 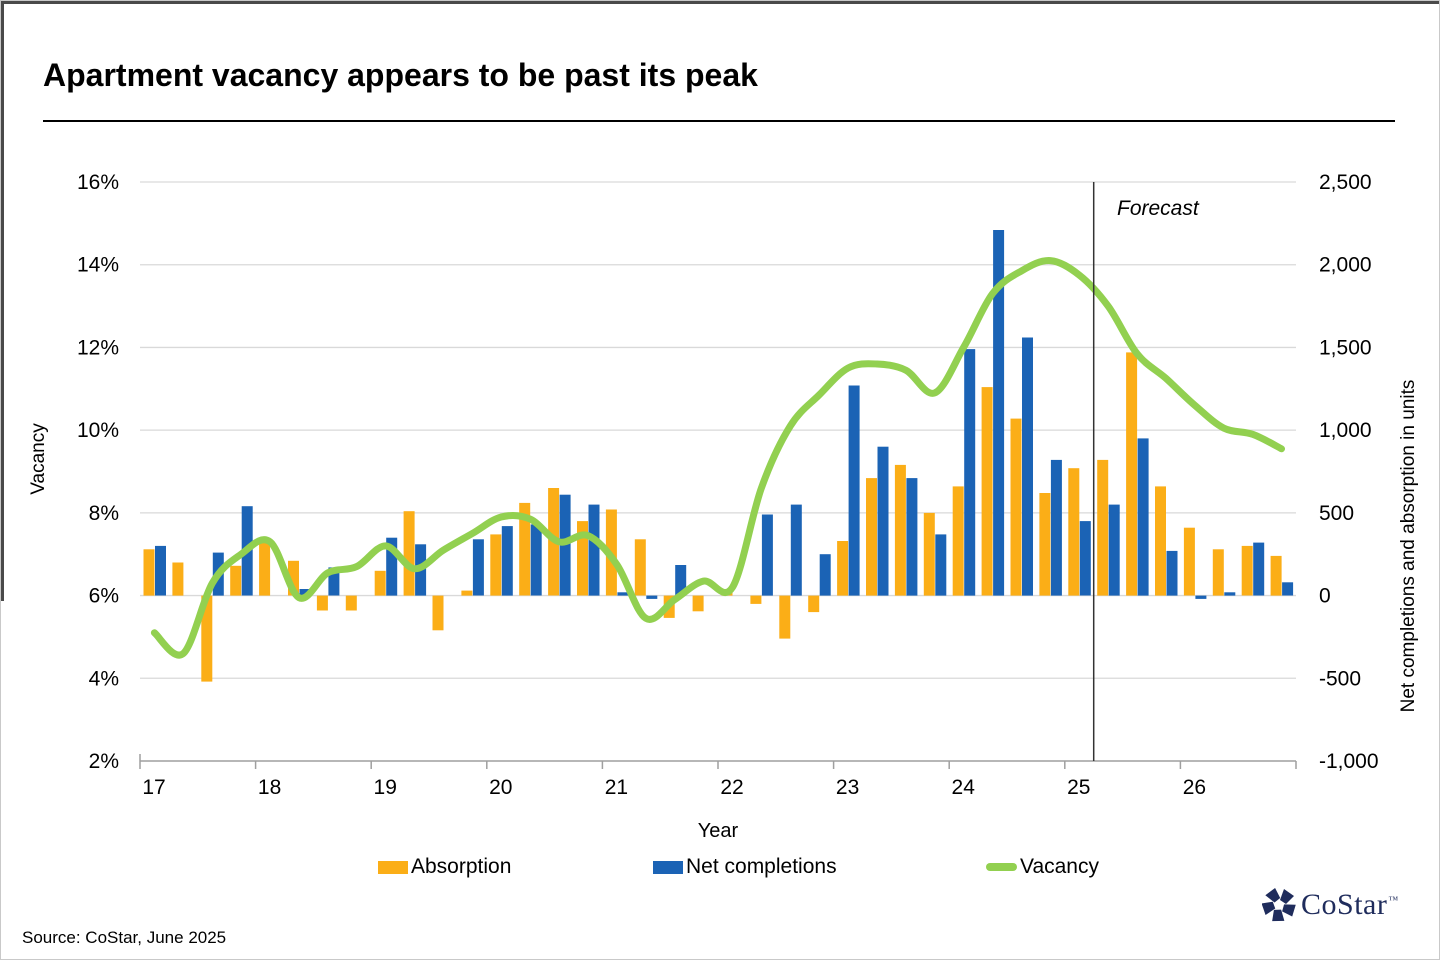 I want to click on x-axis-tick-label: 17, so click(x=153, y=787).